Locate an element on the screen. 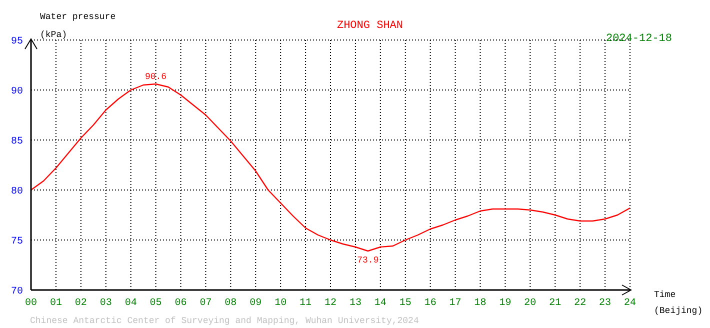 This screenshot has width=710, height=328. annotation: 90.6 is located at coordinates (155, 77).